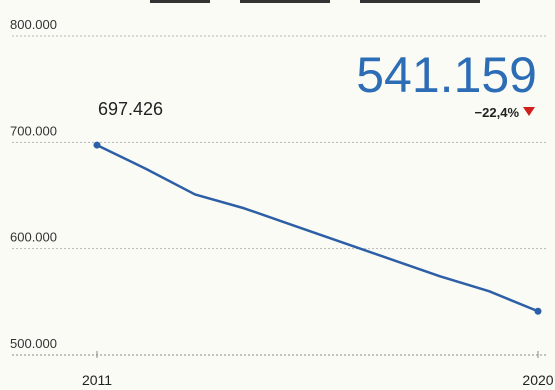 This screenshot has height=390, width=555. I want to click on change-label: −22,4%, so click(497, 112).